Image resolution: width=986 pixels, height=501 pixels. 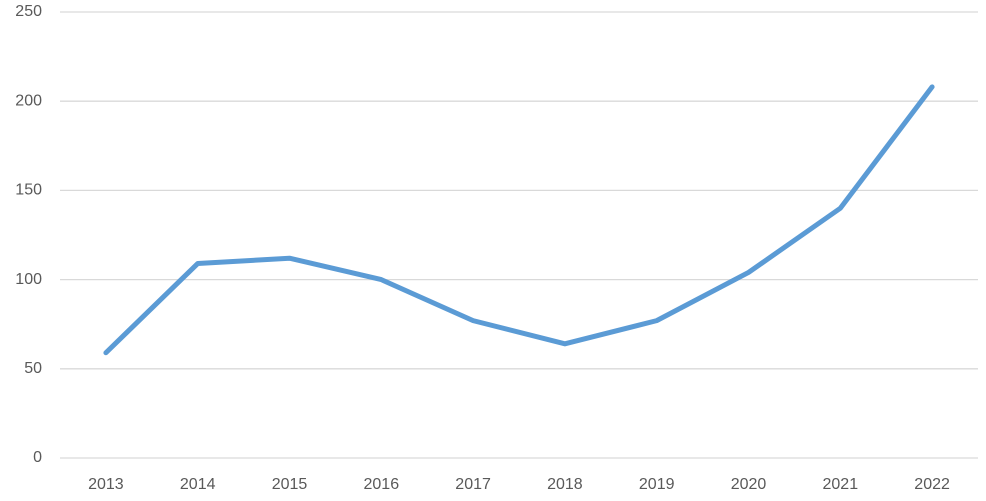 I want to click on x-tick-label: 2018, so click(x=565, y=484).